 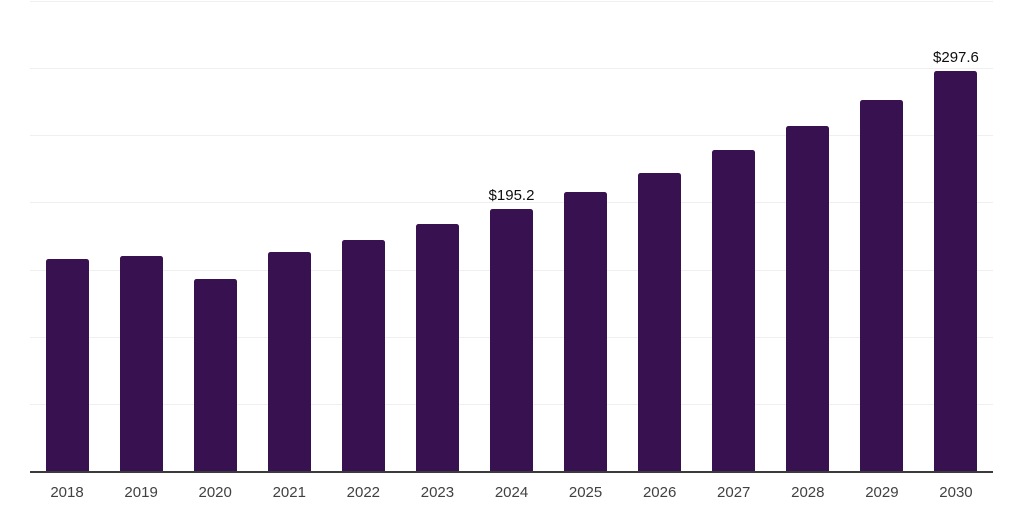 What do you see at coordinates (511, 195) in the screenshot?
I see `data-label-2024: $195.2` at bounding box center [511, 195].